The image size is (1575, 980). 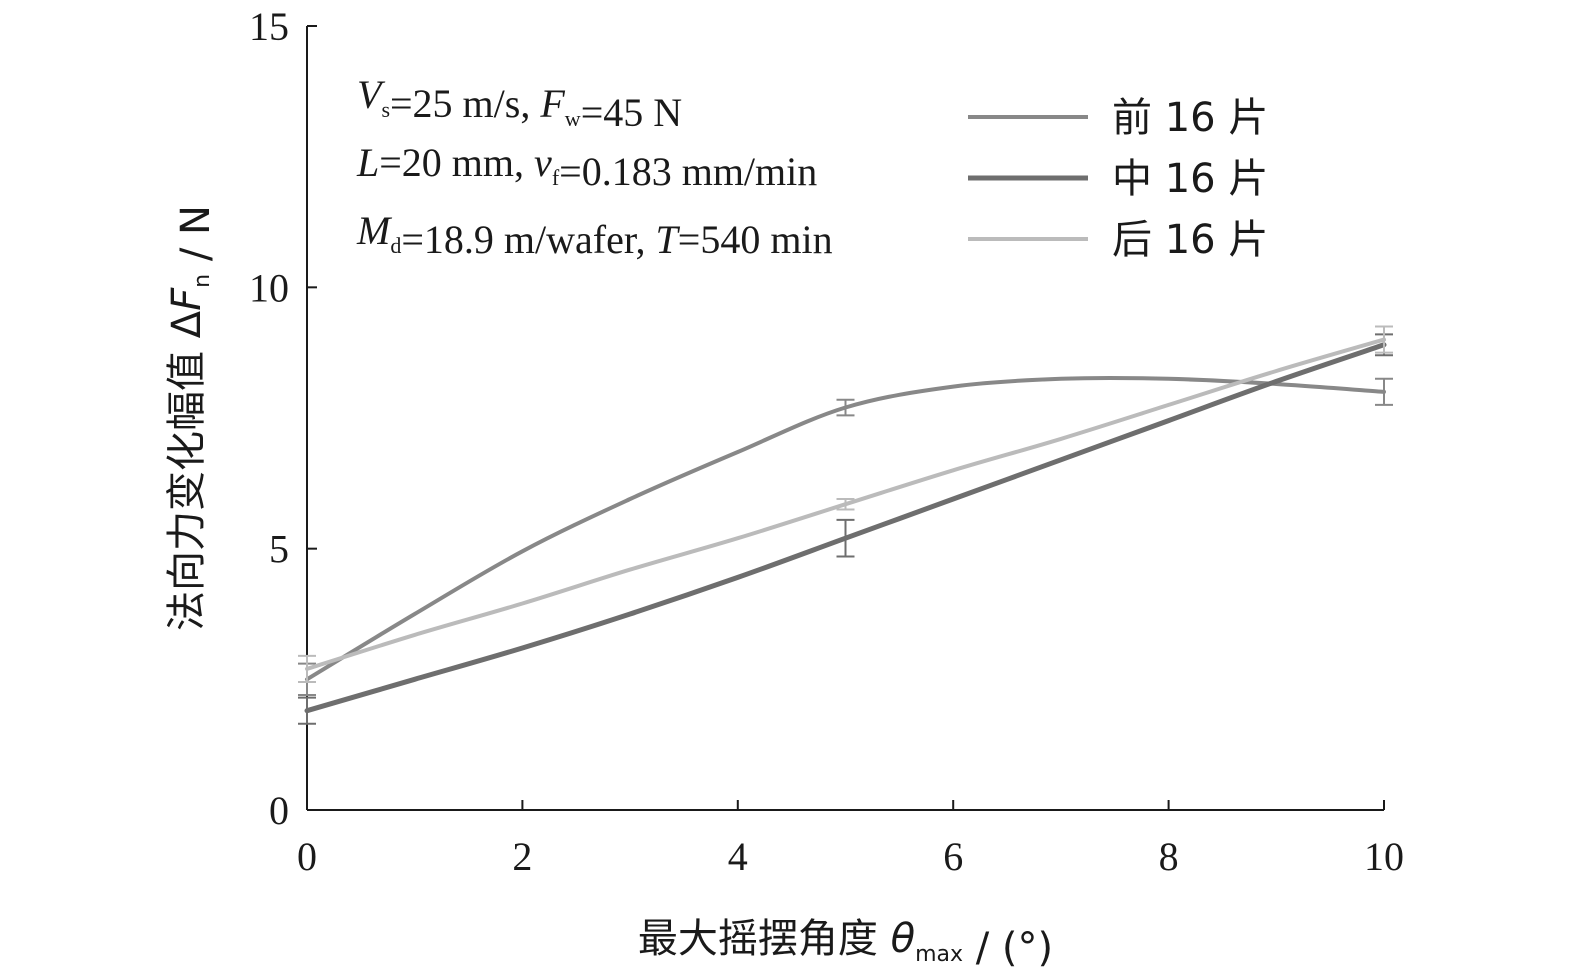 What do you see at coordinates (367, 162) in the screenshot?
I see `text-part: L` at bounding box center [367, 162].